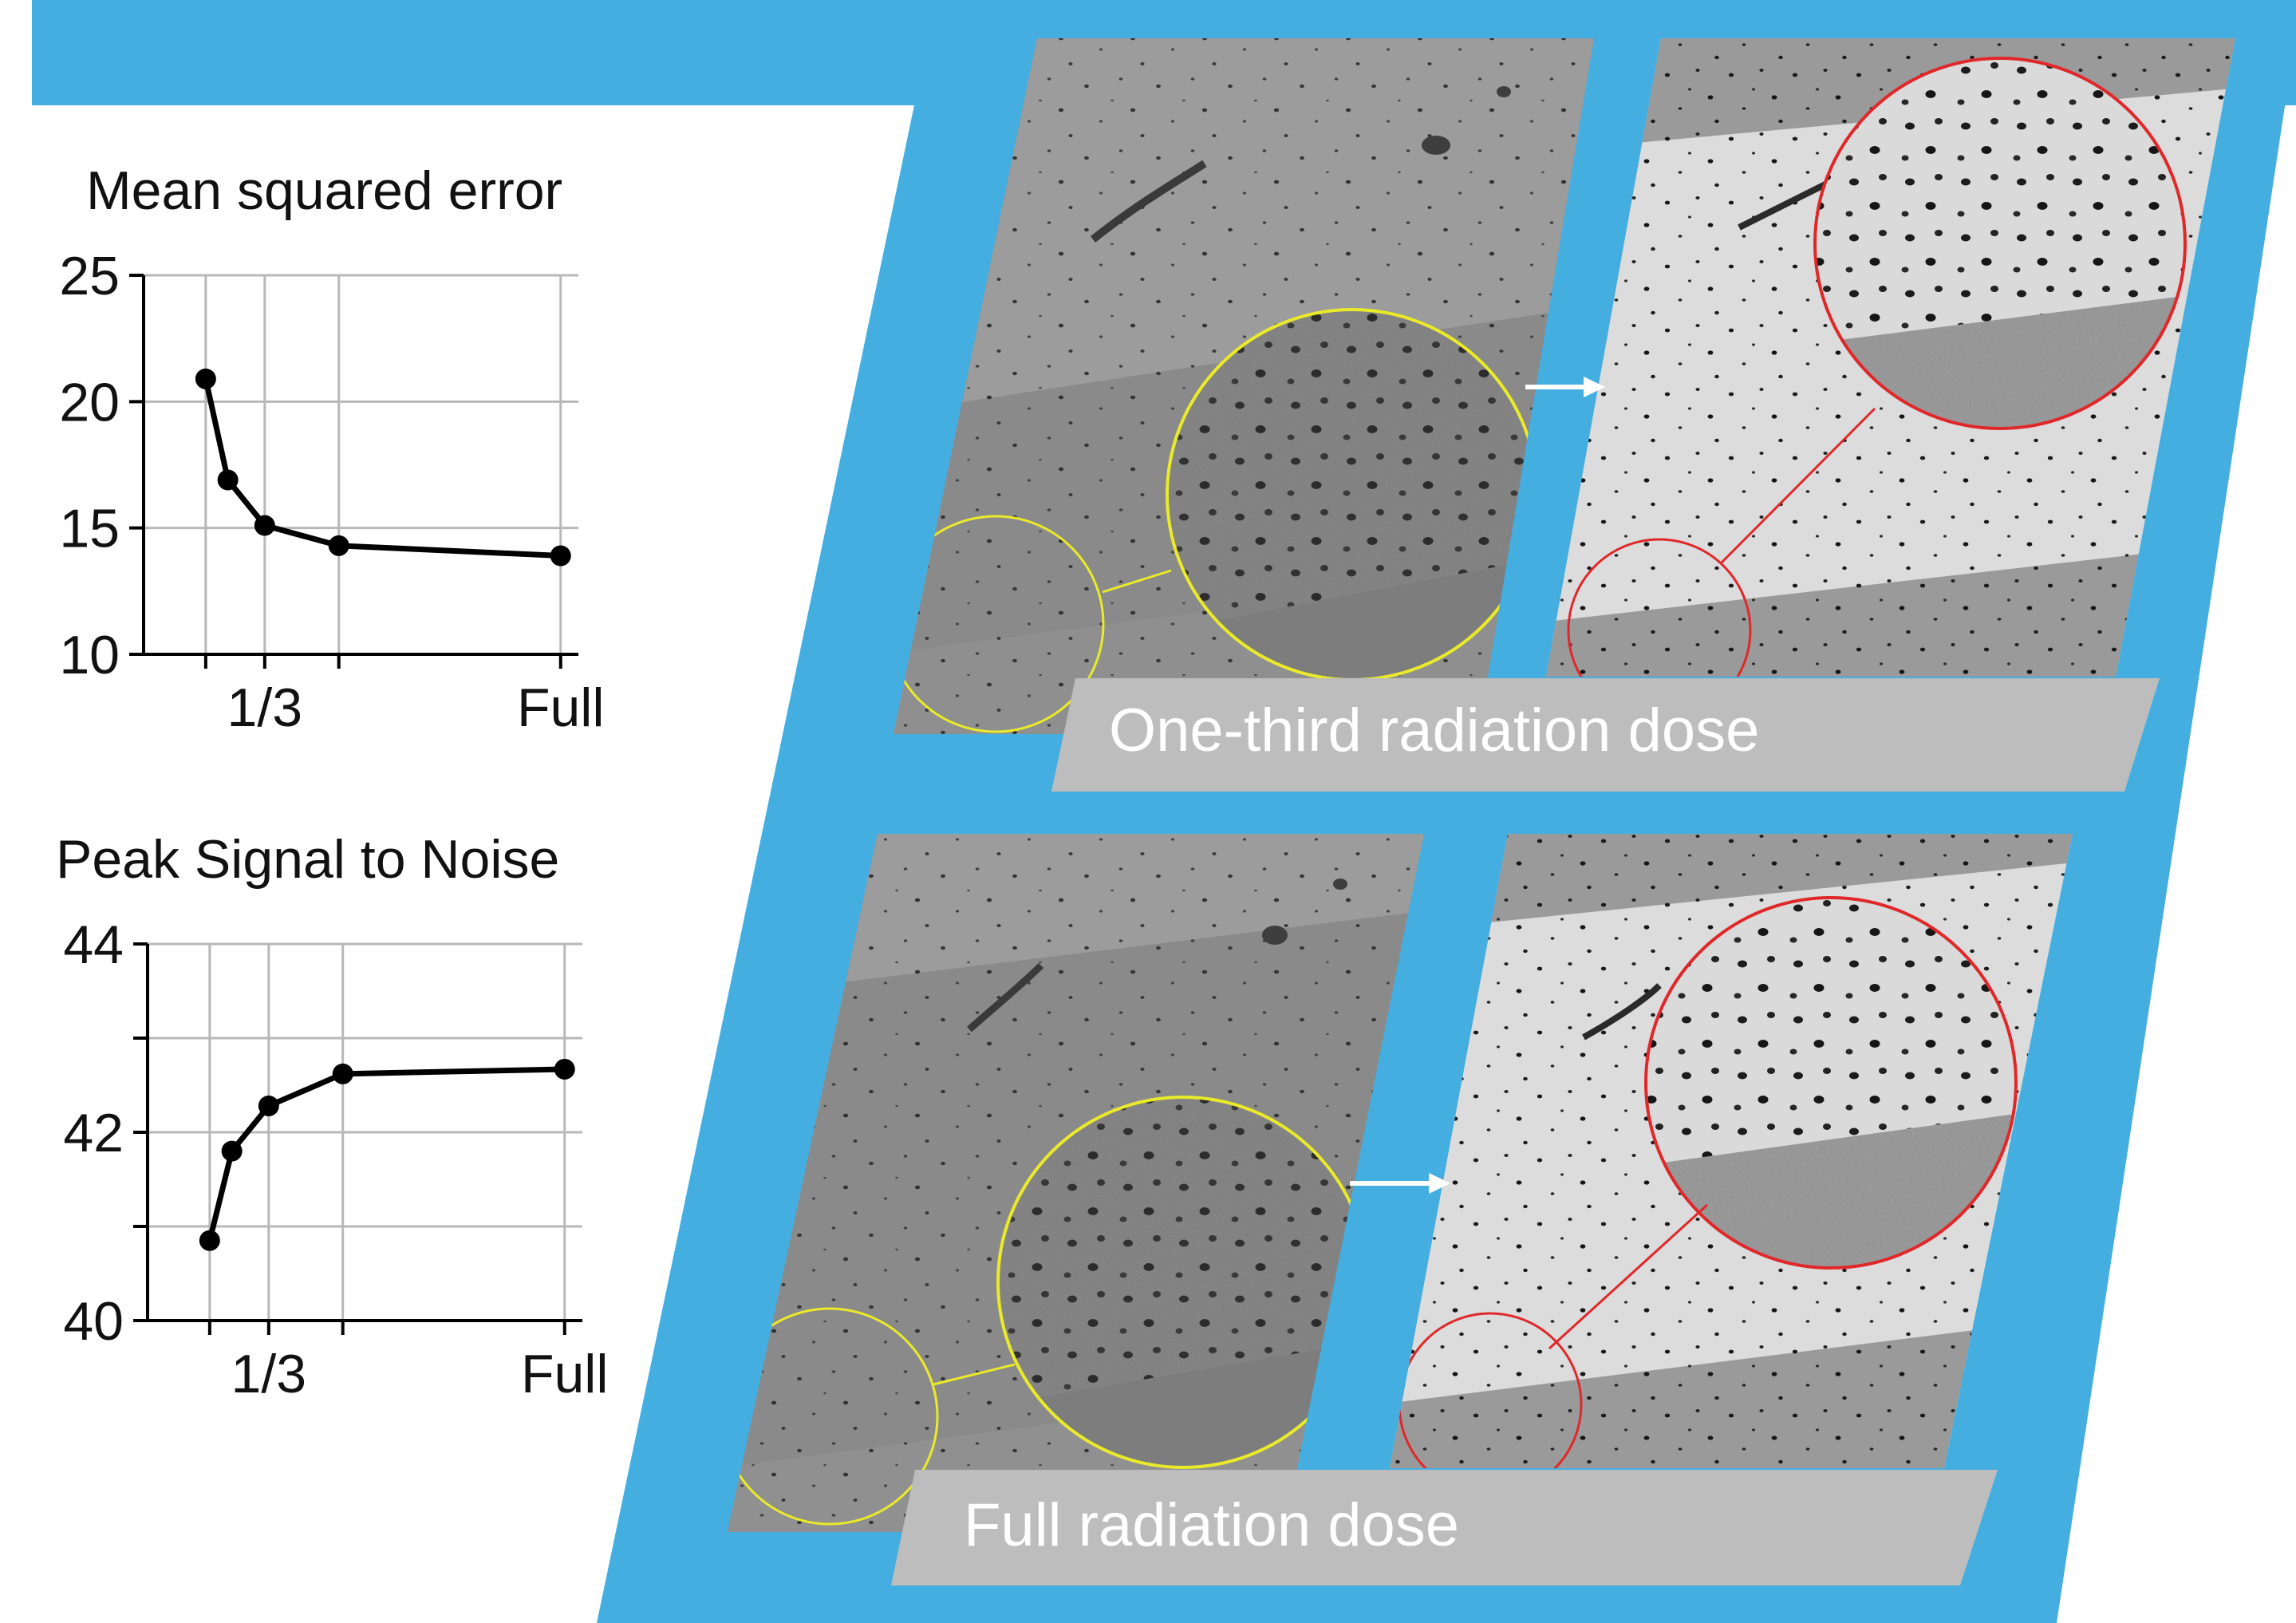 Image resolution: width=2296 pixels, height=1623 pixels. Describe the element at coordinates (1434, 730) in the screenshot. I see `caption-one-third-dose: One-third radiation dose` at that location.